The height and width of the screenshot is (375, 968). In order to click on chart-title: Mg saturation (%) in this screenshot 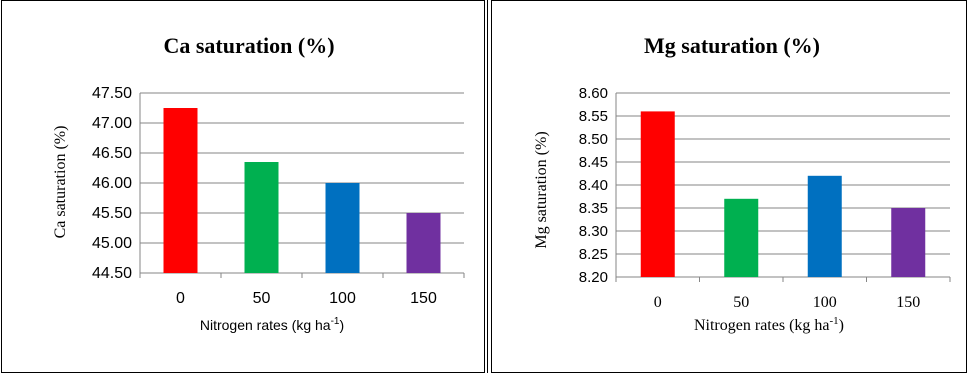, I will do `click(732, 45)`.